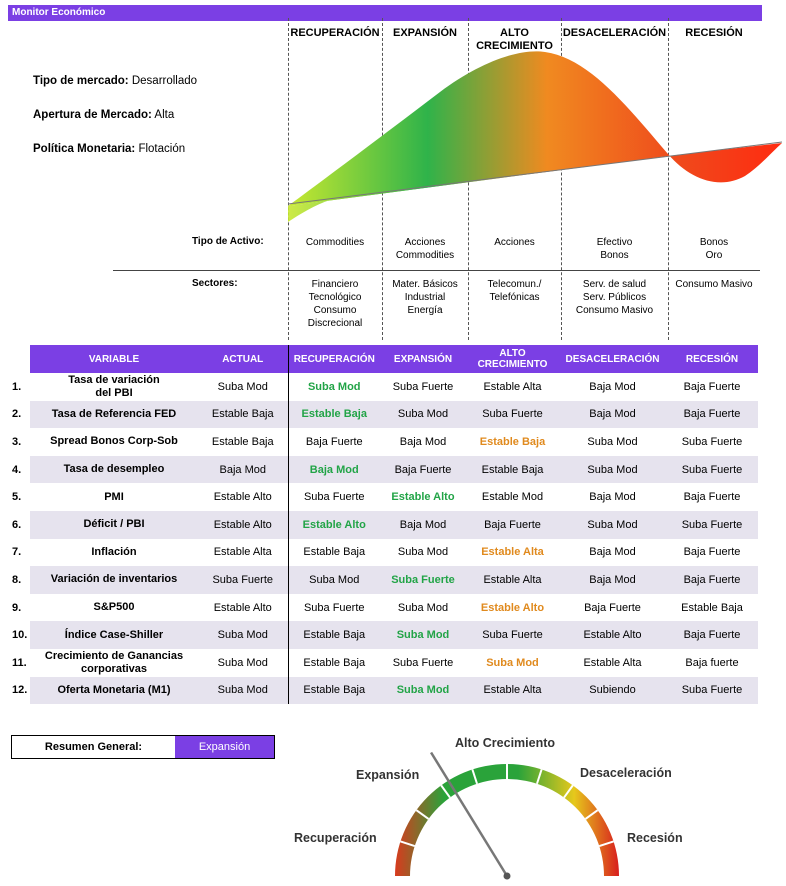 The height and width of the screenshot is (886, 786). I want to click on asset-desaceleracion: Efectivo Bonos, so click(614, 249).